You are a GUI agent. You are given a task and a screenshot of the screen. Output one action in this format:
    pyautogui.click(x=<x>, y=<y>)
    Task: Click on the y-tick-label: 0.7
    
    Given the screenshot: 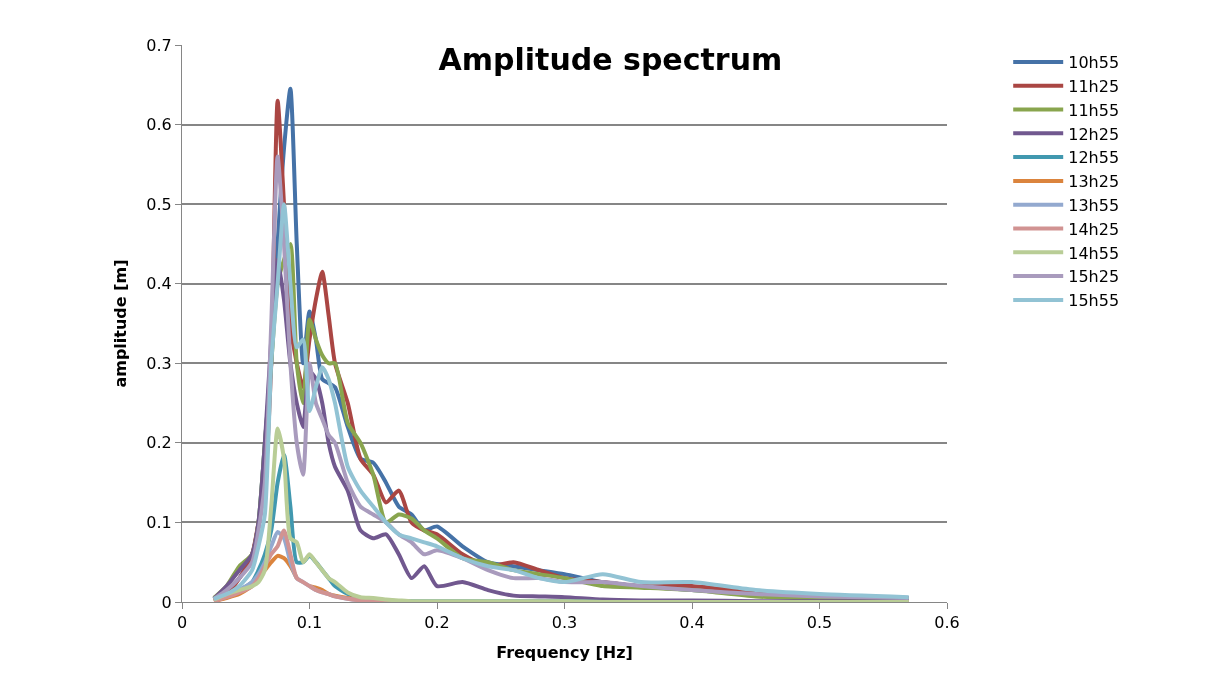 What is the action you would take?
    pyautogui.click(x=159, y=45)
    